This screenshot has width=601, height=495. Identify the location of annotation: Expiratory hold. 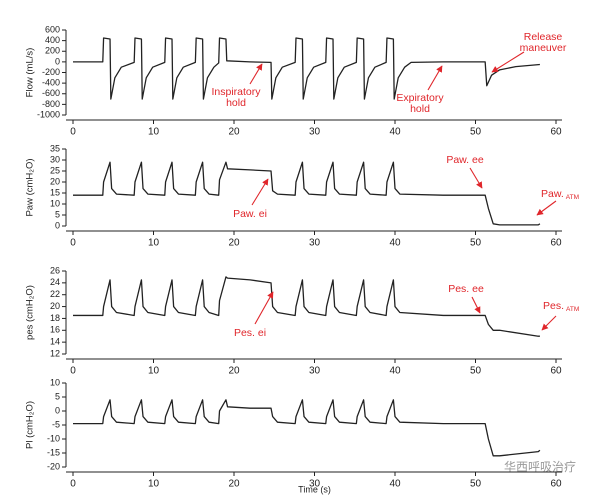
(420, 103).